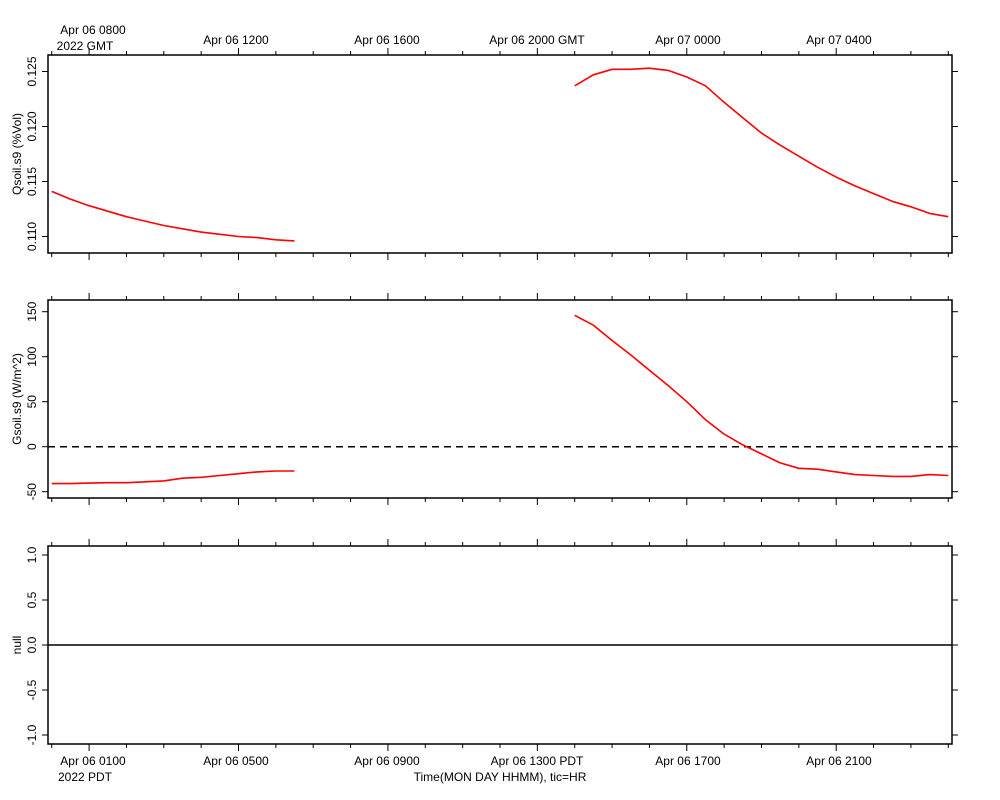 The width and height of the screenshot is (1000, 800). Describe the element at coordinates (839, 40) in the screenshot. I see `top-axis-label: Apr 07 0400` at that location.